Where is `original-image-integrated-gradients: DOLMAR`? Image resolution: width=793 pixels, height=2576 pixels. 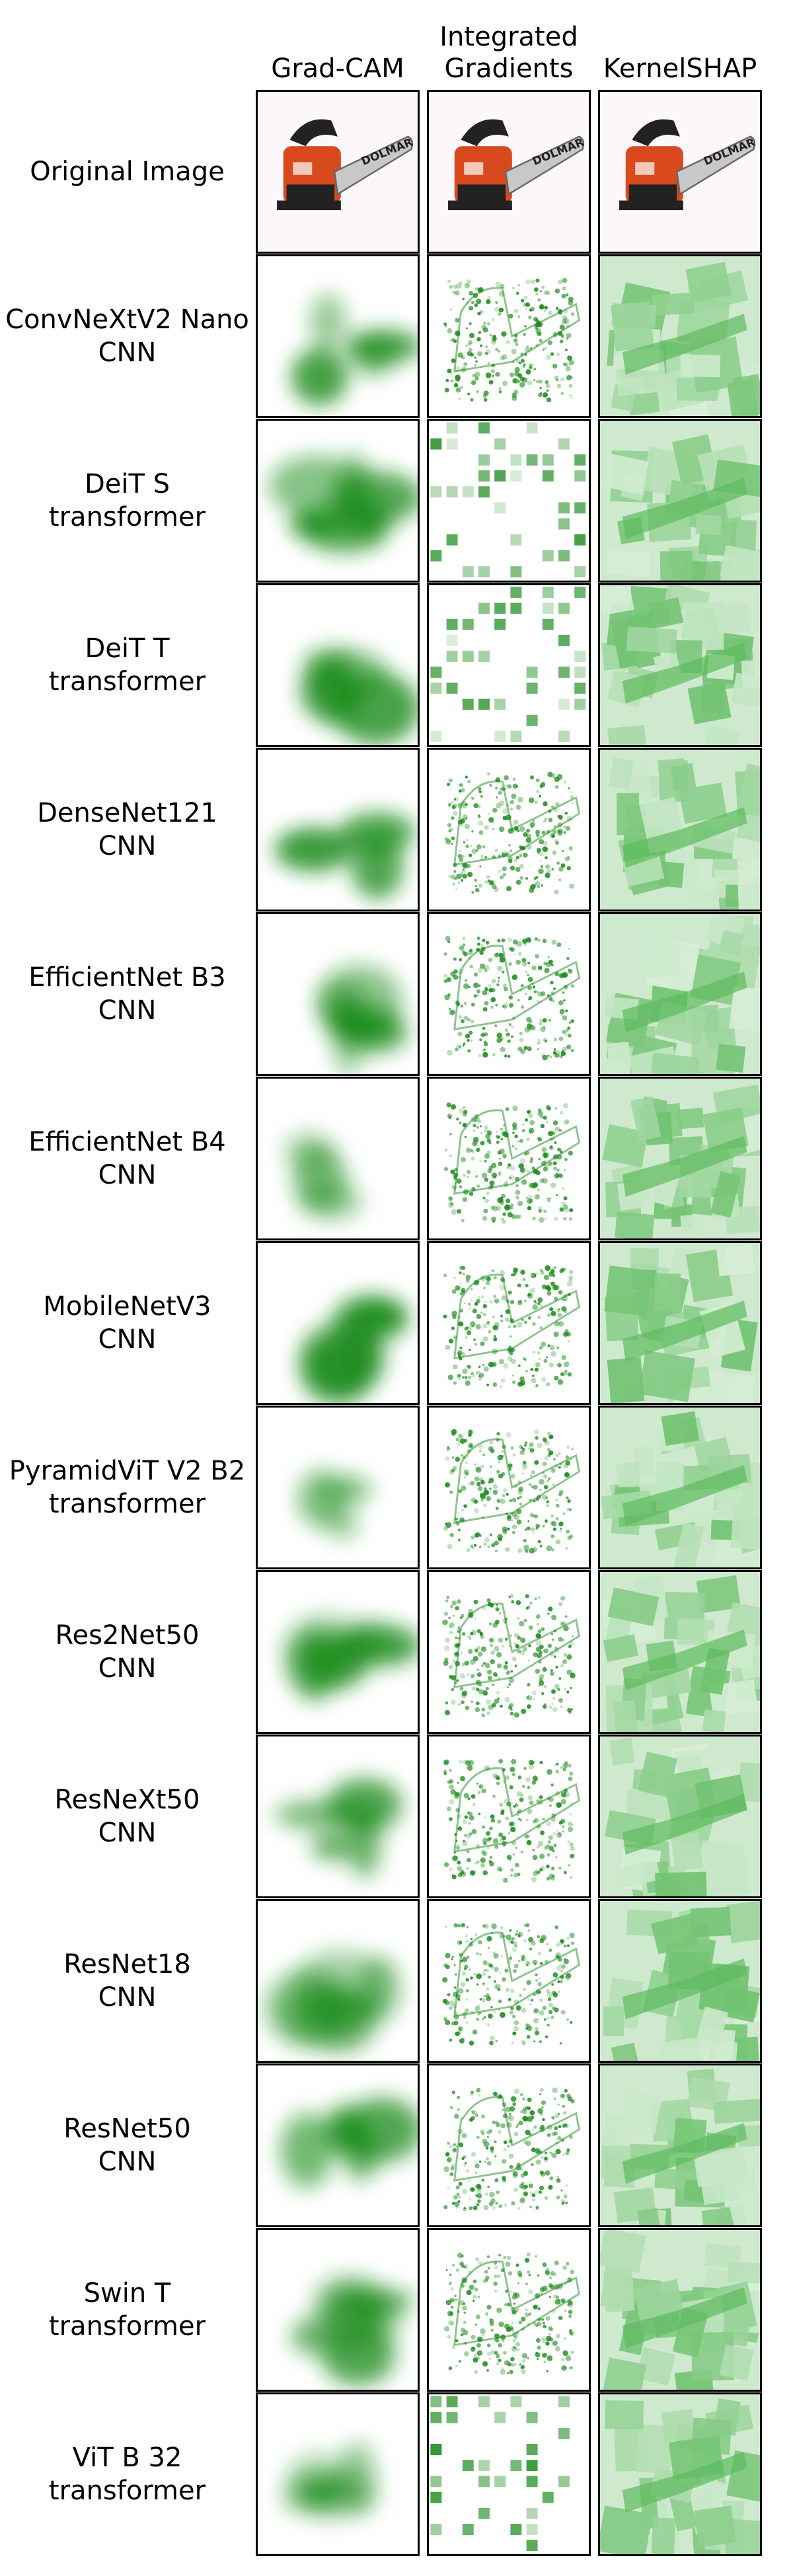
original-image-integrated-gradients: DOLMAR is located at coordinates (509, 172).